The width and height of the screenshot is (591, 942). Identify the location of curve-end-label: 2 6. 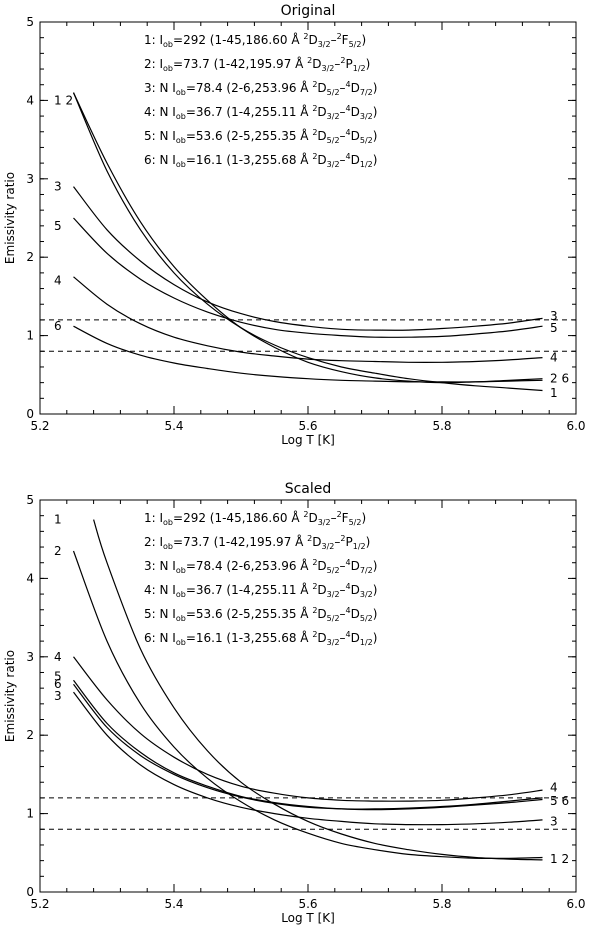
(559, 379).